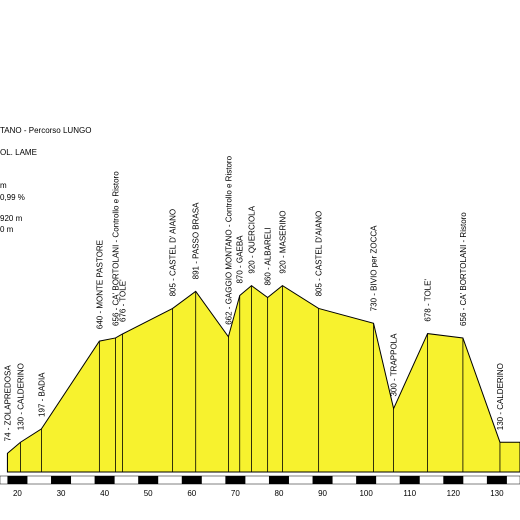 This screenshot has width=520, height=520. Describe the element at coordinates (7, 229) in the screenshot. I see `info-line: 0 m` at that location.